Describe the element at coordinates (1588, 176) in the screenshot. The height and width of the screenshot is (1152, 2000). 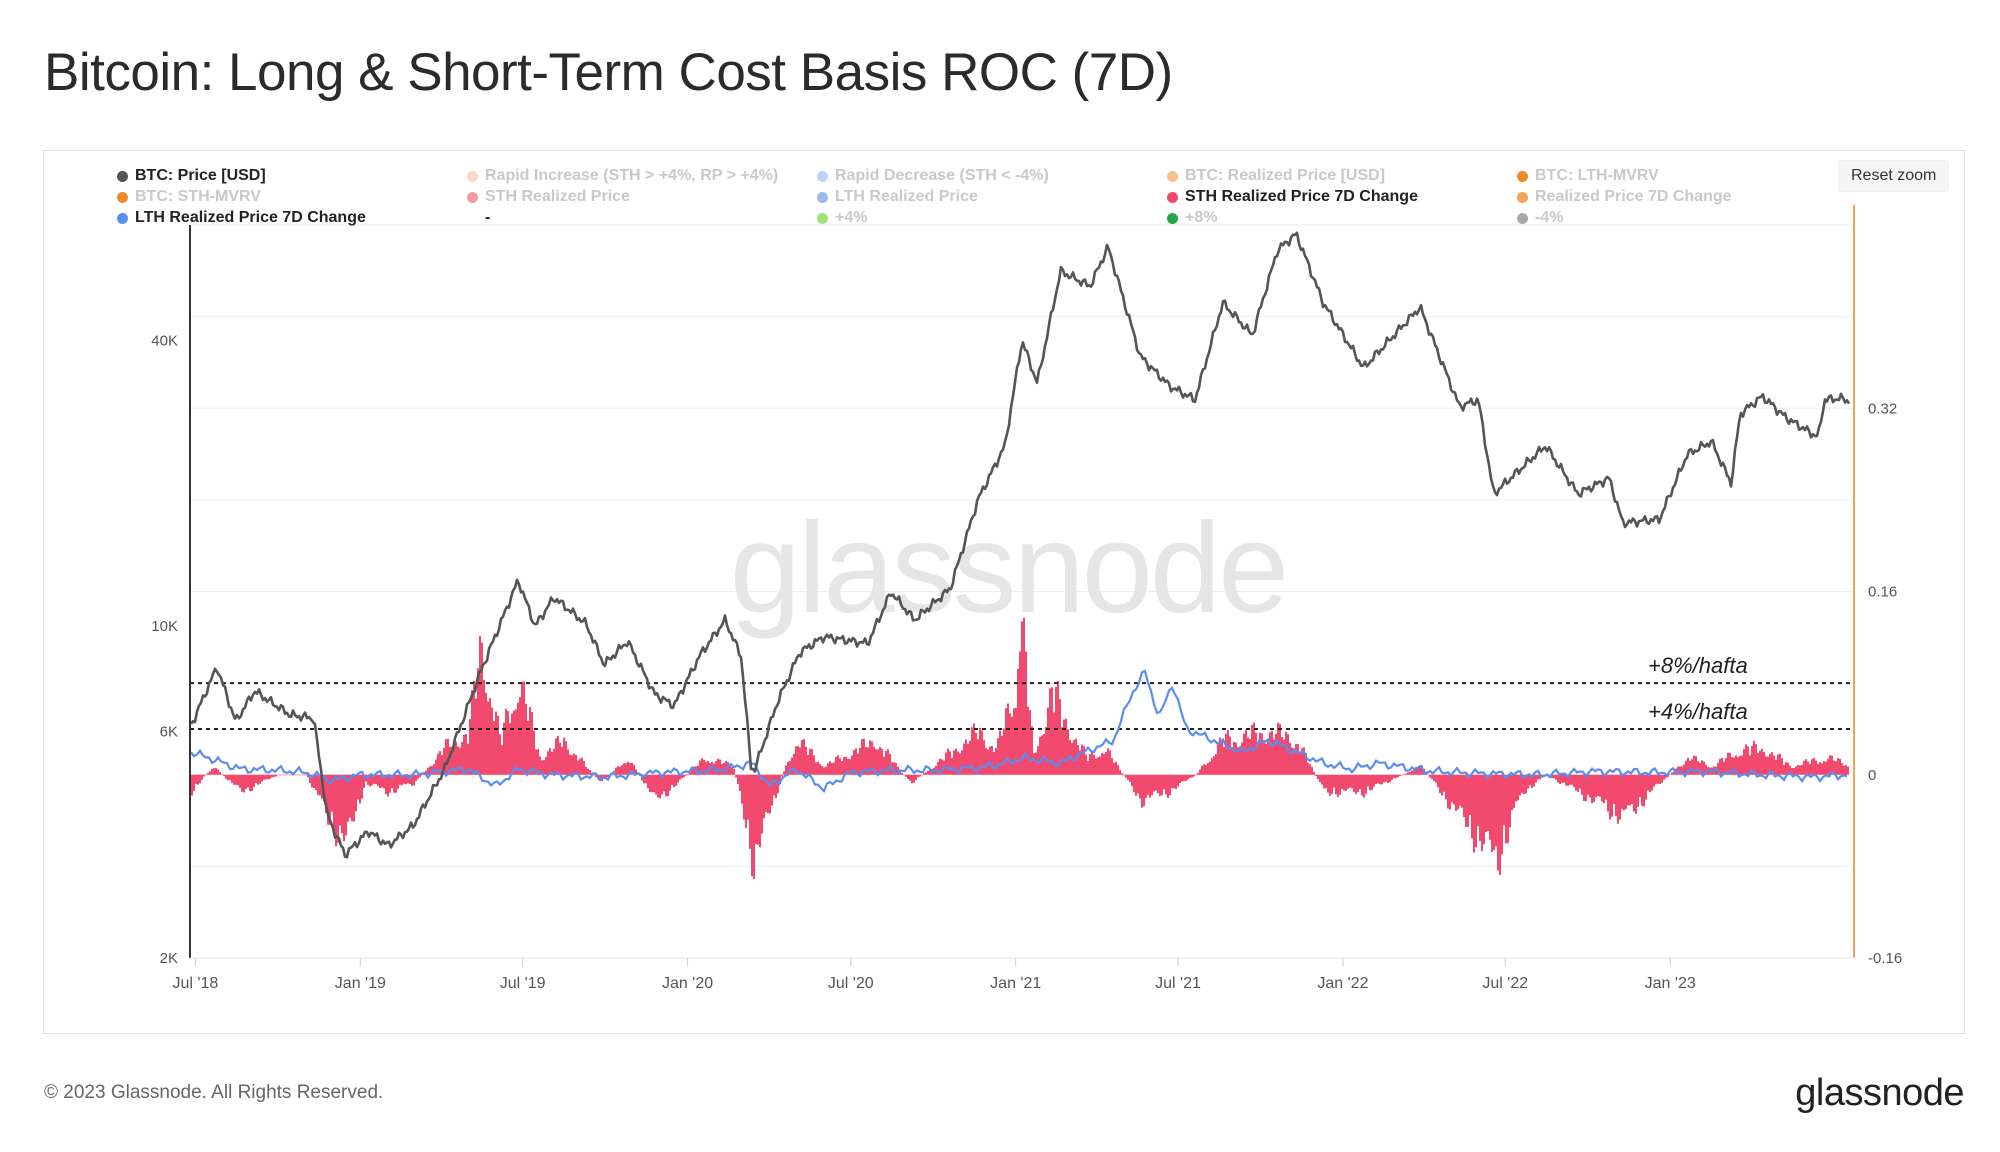
I see `legend-item: BTC: LTH-MVRV` at that location.